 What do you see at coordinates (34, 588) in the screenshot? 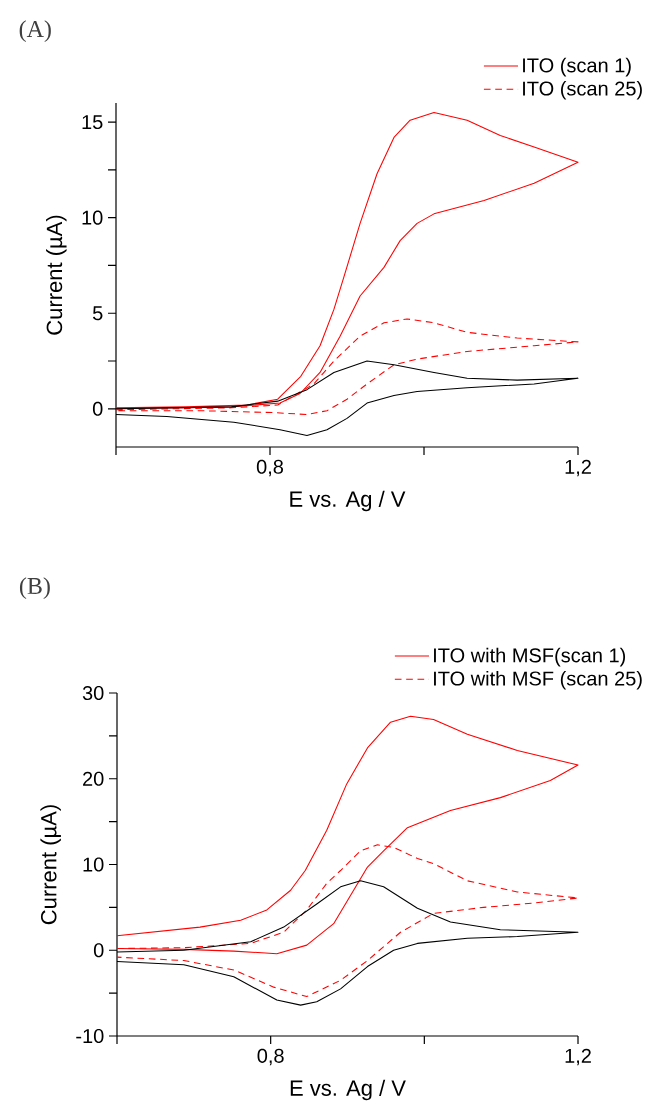
I see `chart-title: (B)` at bounding box center [34, 588].